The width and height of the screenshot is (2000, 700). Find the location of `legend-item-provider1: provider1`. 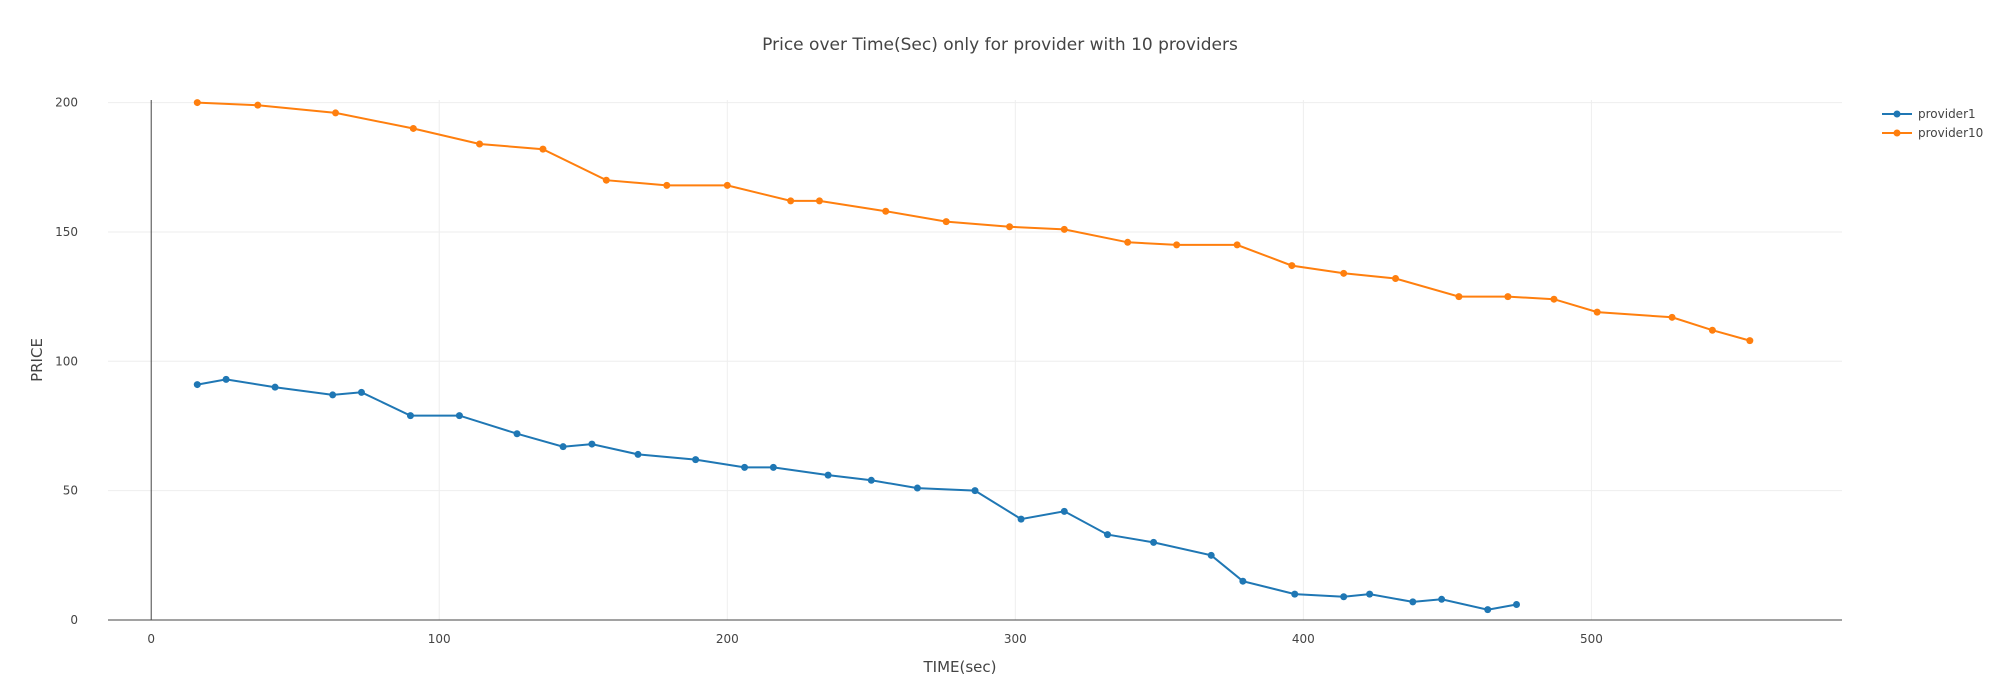

legend-item-provider1: provider1 is located at coordinates (1929, 114).